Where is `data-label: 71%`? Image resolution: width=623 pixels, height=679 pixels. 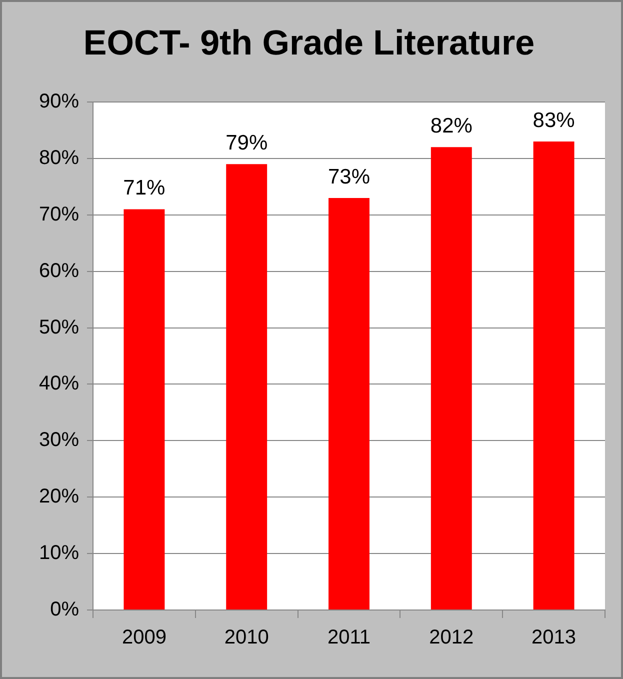 data-label: 71% is located at coordinates (144, 188).